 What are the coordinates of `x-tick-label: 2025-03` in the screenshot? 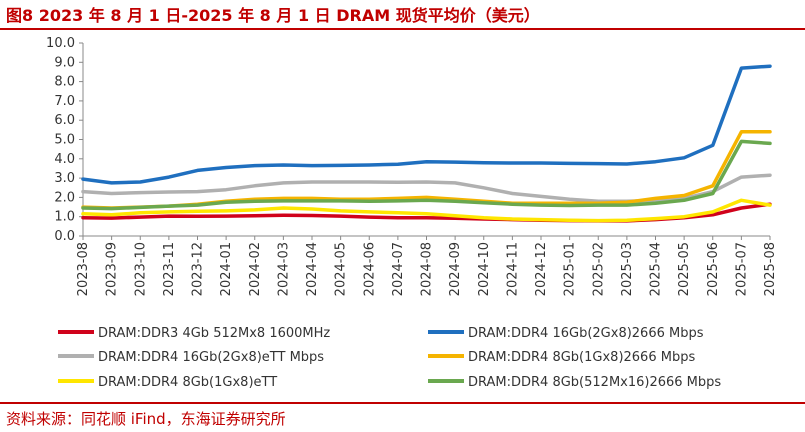 It's located at (627, 269).